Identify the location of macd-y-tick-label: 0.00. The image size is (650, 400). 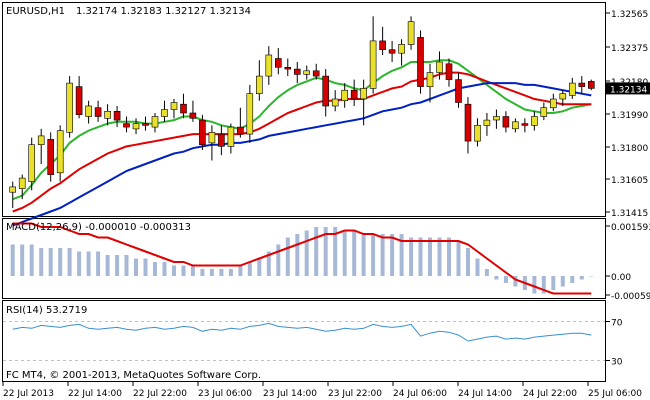
(621, 278).